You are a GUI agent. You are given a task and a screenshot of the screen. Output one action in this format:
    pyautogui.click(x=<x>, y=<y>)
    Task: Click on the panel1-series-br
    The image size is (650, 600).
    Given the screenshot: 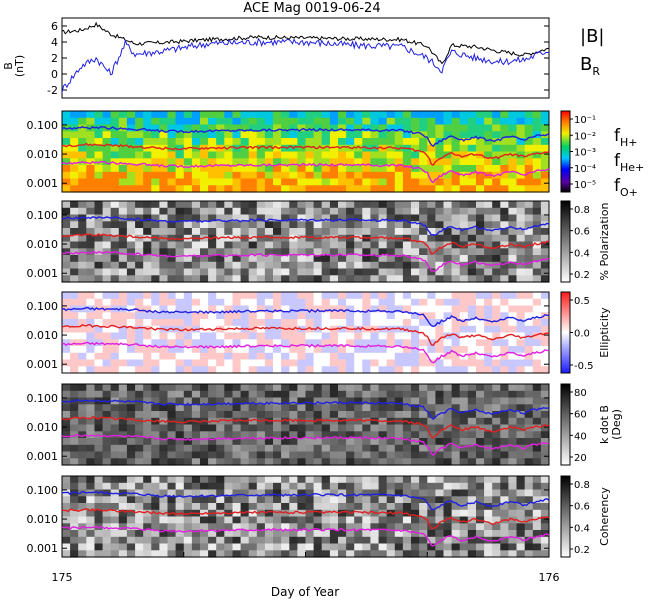 What is the action you would take?
    pyautogui.click(x=305, y=65)
    